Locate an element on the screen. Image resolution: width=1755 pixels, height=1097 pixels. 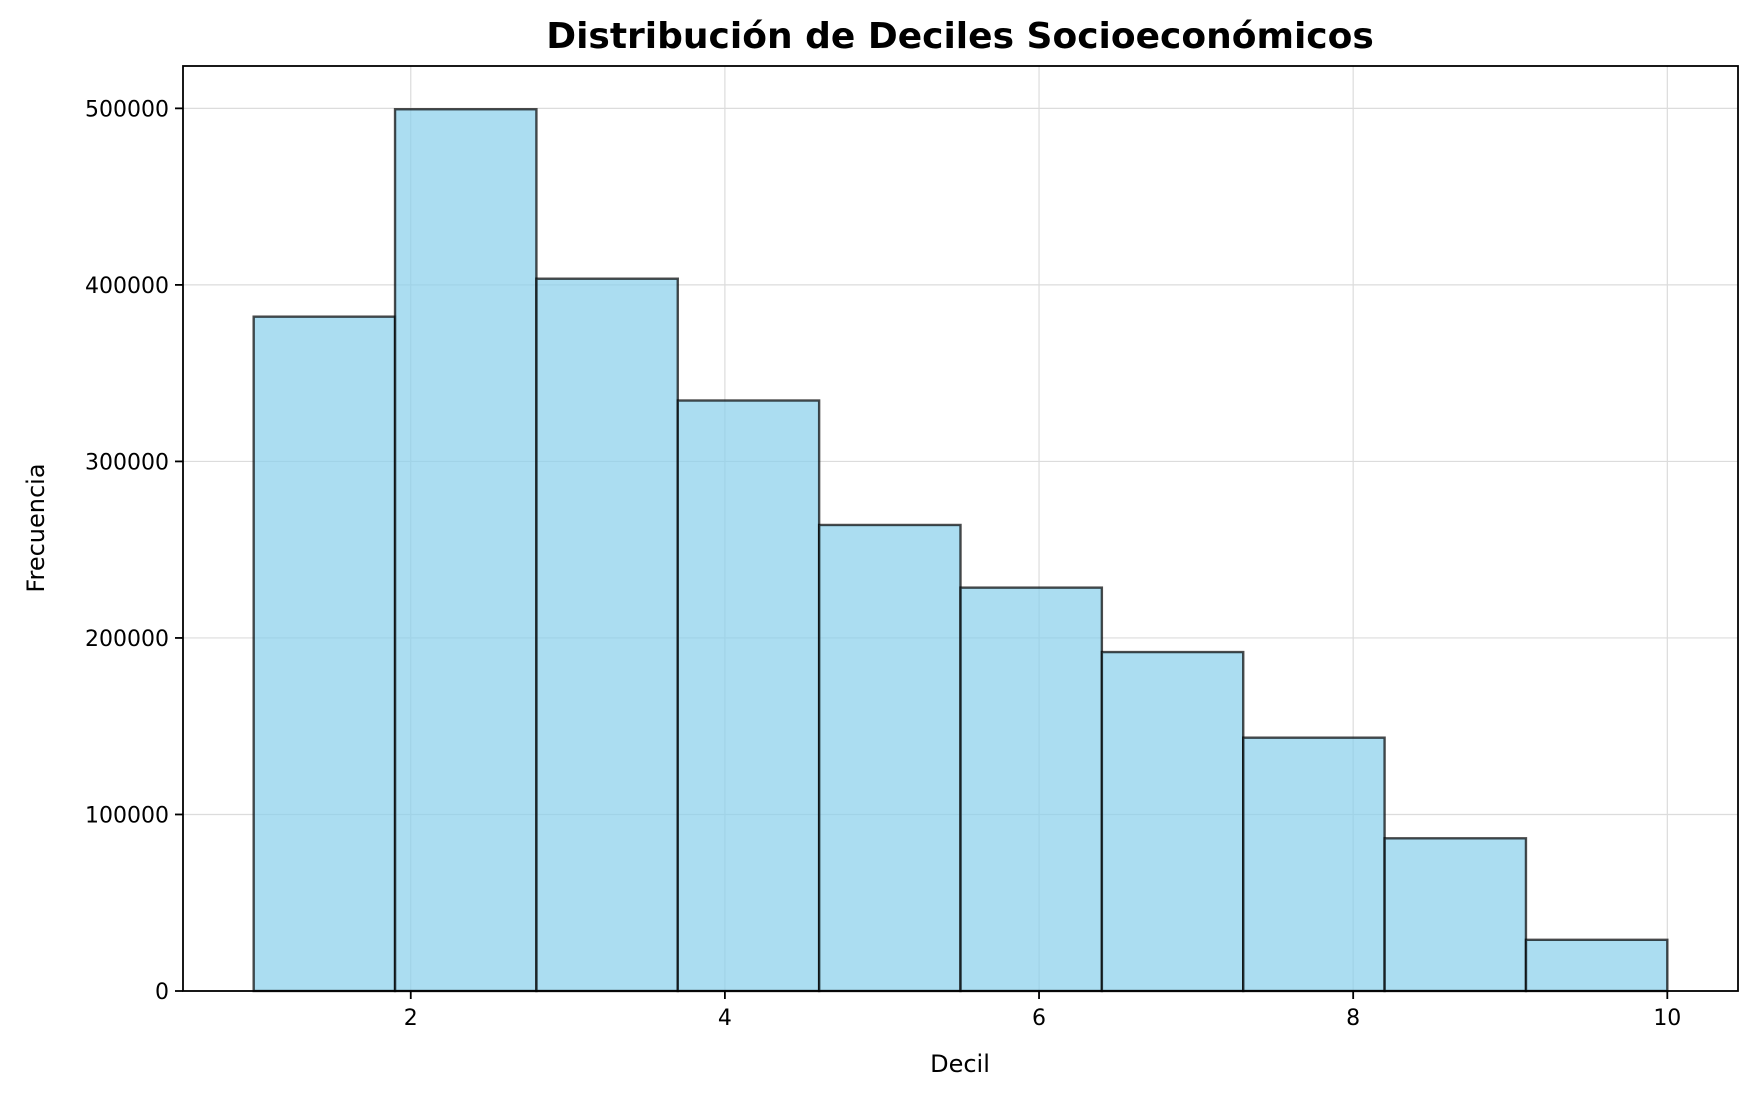
y-tick-label: 400000 is located at coordinates (127, 286).